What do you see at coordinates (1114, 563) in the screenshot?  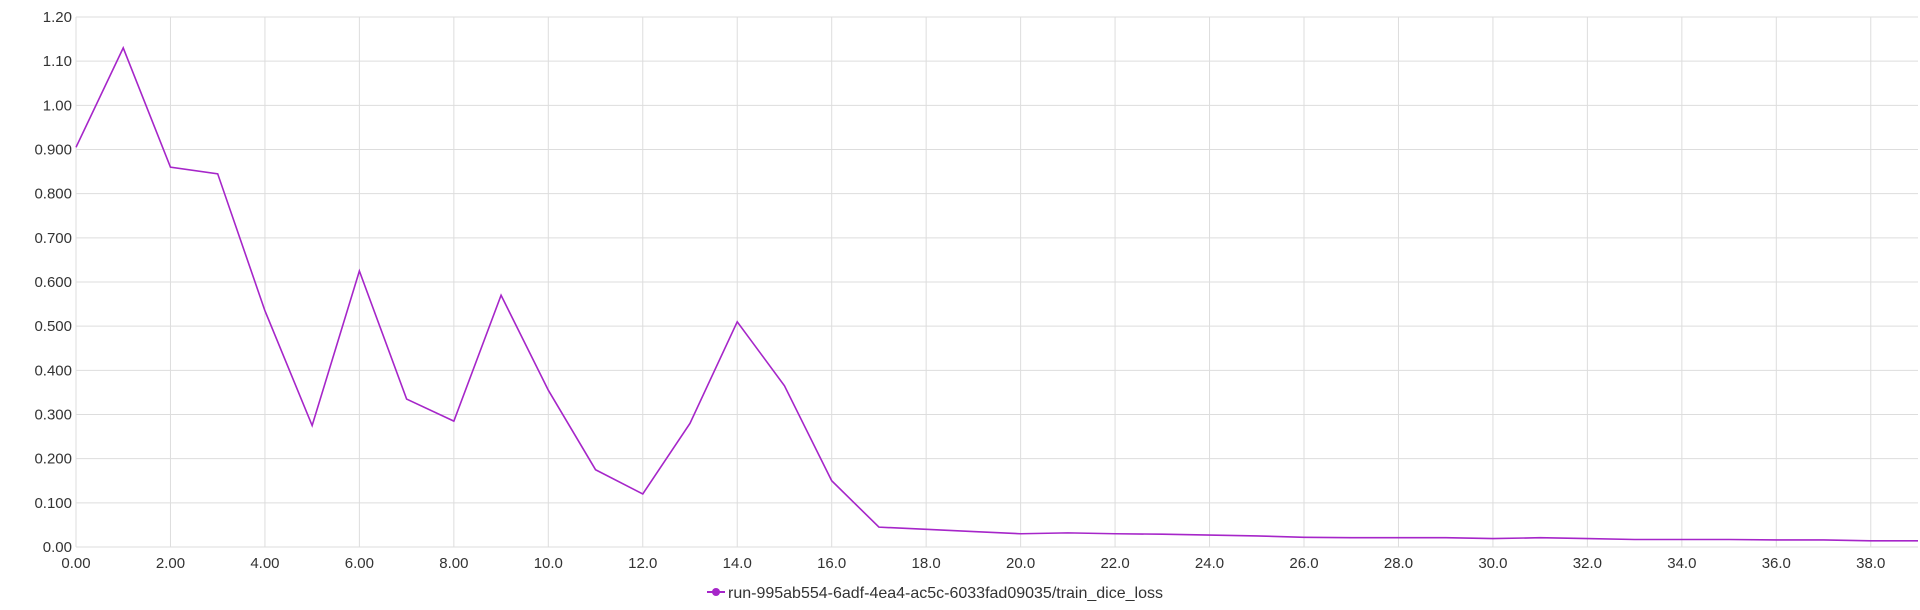 I see `x-tick-label: 22.0` at bounding box center [1114, 563].